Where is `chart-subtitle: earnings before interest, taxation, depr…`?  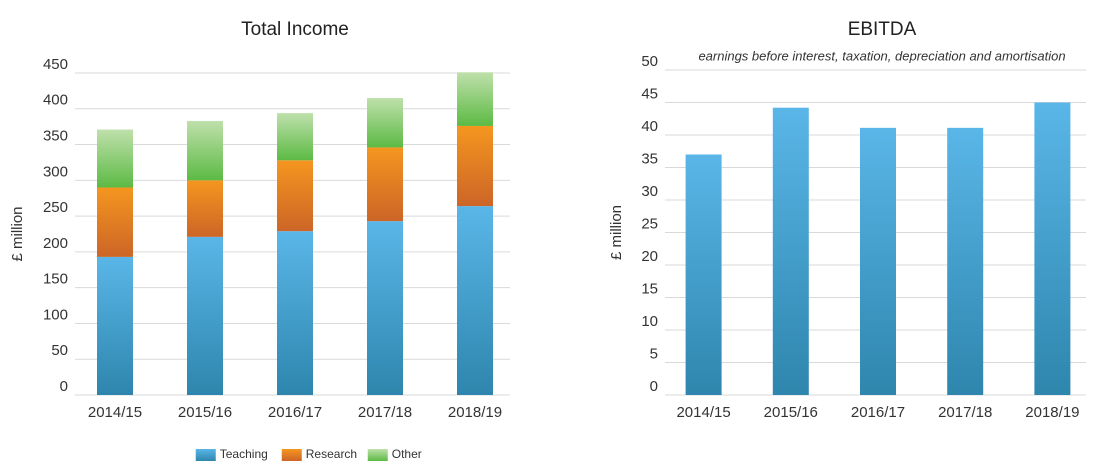
chart-subtitle: earnings before interest, taxation, depr… is located at coordinates (881, 55).